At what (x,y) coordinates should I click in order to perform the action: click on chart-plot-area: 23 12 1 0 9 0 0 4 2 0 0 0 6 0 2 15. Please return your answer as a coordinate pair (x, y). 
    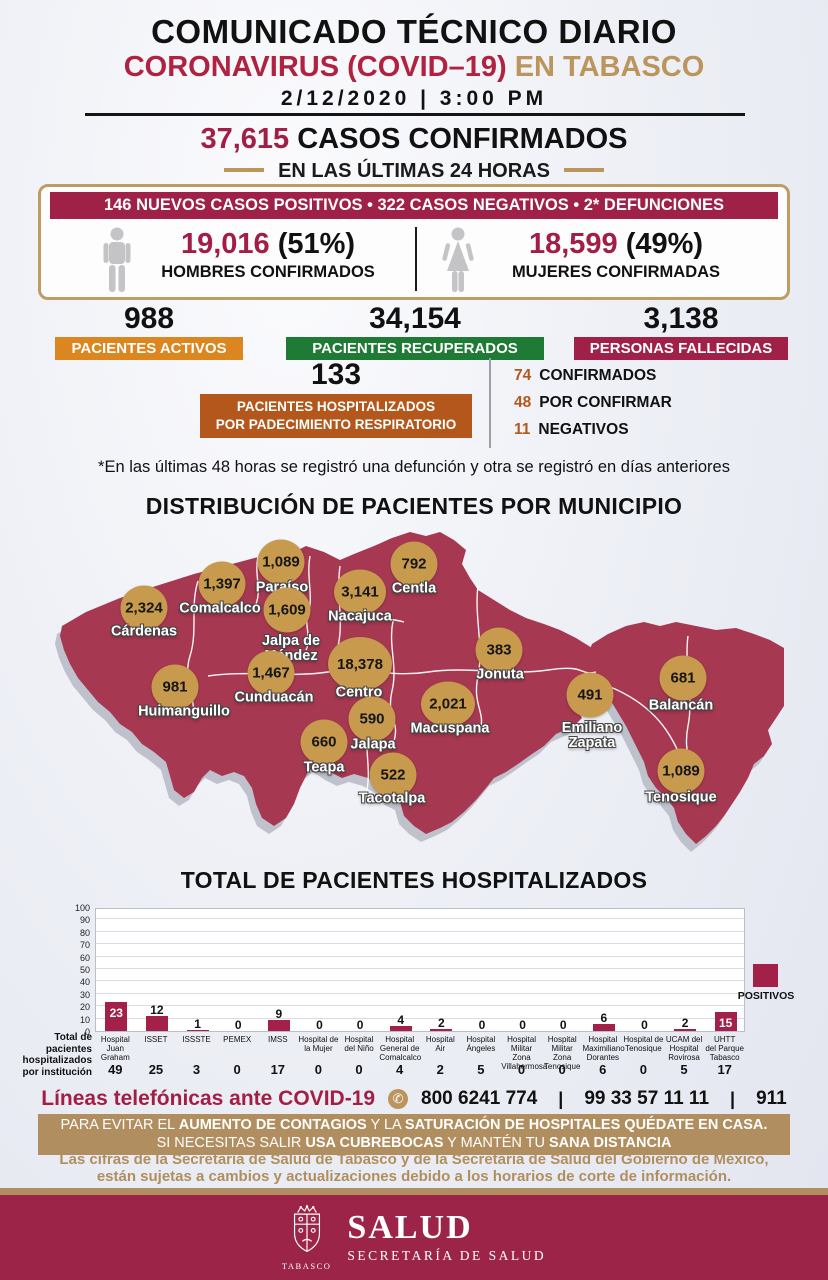
    Looking at the image, I should click on (420, 970).